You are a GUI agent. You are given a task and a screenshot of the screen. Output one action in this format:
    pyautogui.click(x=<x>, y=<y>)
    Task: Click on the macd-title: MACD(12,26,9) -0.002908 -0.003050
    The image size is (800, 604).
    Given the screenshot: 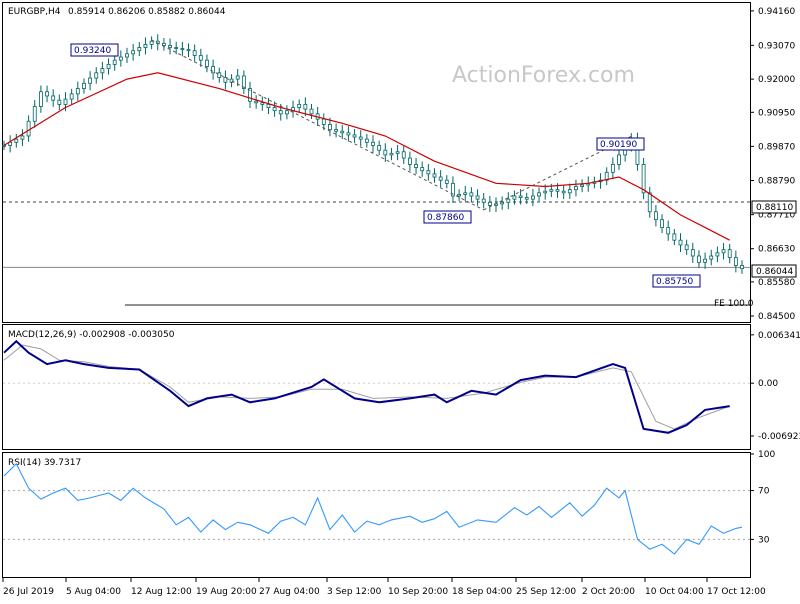 What is the action you would take?
    pyautogui.click(x=91, y=335)
    